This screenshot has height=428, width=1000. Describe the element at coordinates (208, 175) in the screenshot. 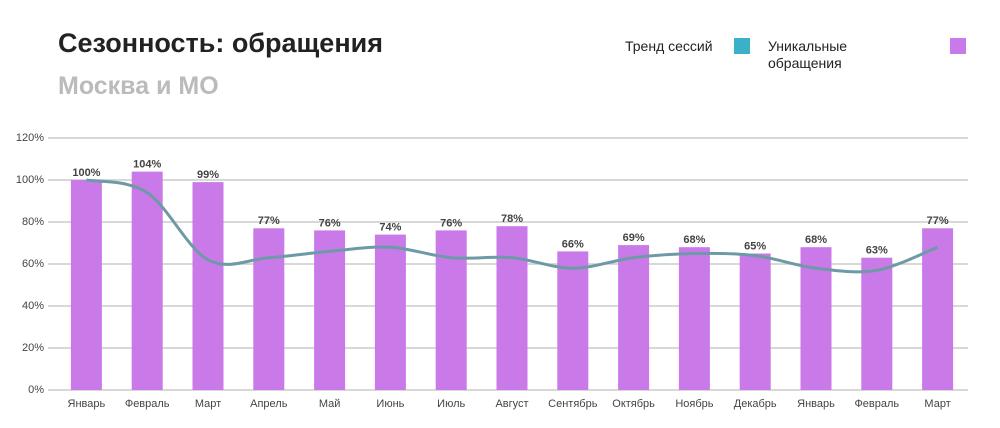

I see `data-label: 99%` at that location.